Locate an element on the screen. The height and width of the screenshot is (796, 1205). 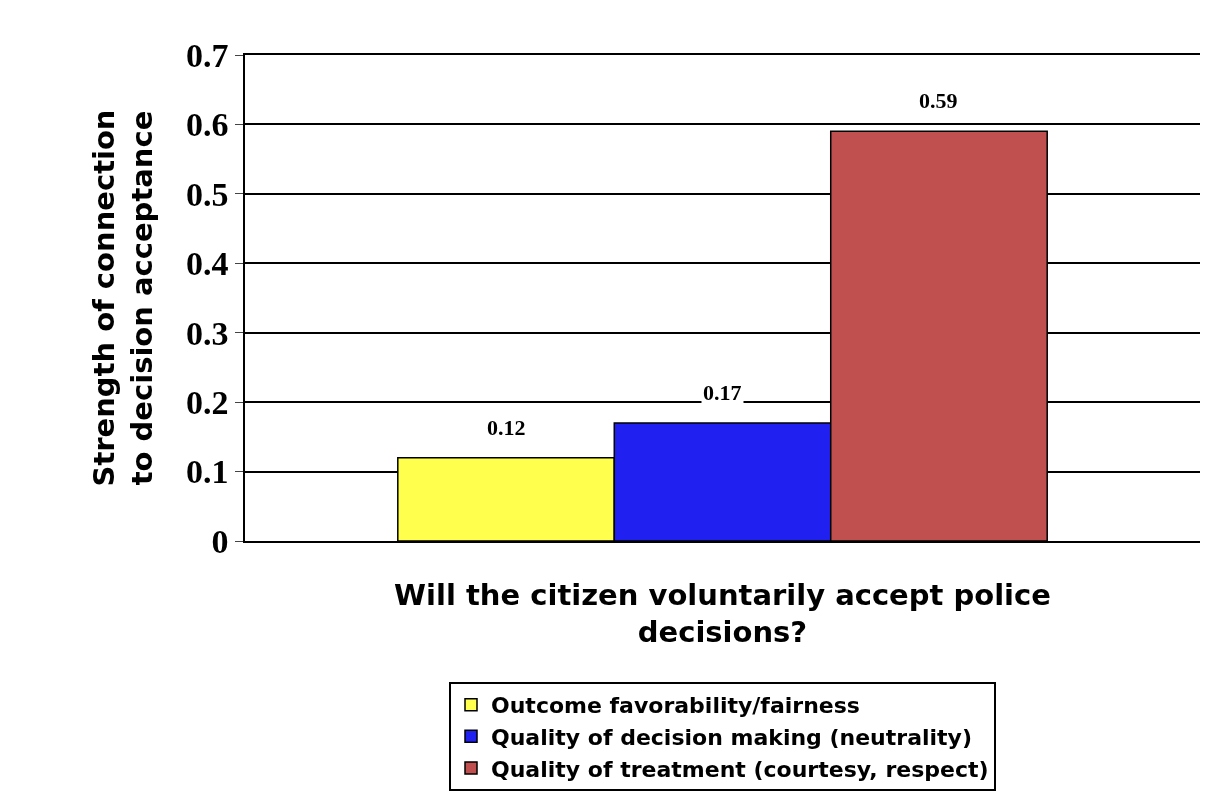
y-tick-label: 0 is located at coordinates (220, 541).